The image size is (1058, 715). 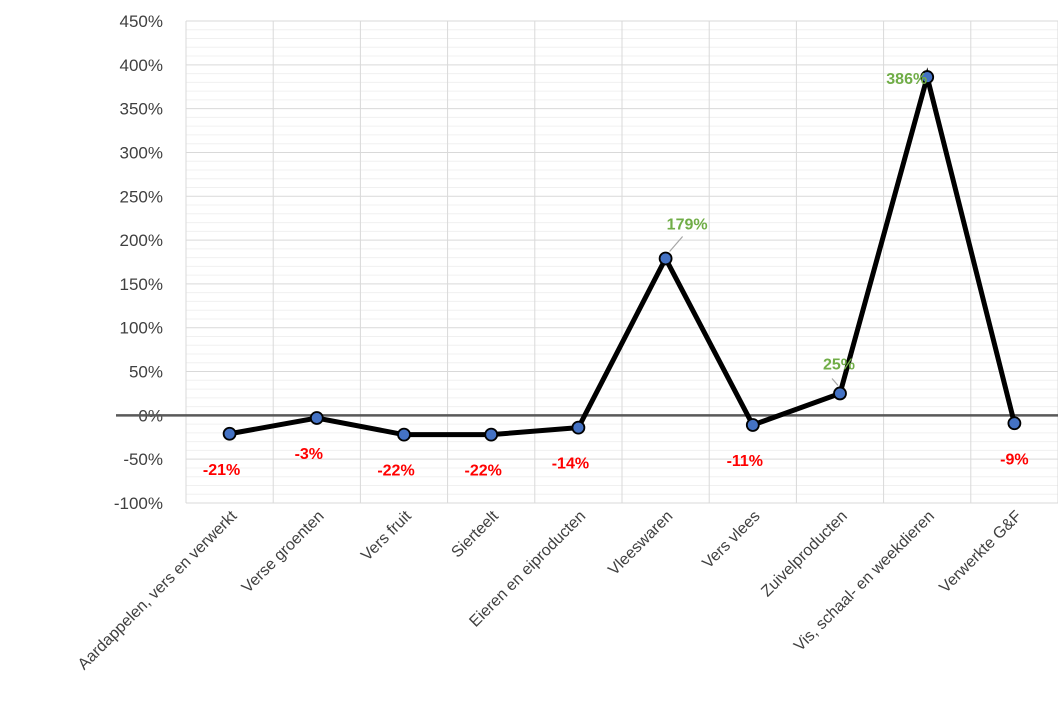 What do you see at coordinates (309, 454) in the screenshot?
I see `data-label: -3%` at bounding box center [309, 454].